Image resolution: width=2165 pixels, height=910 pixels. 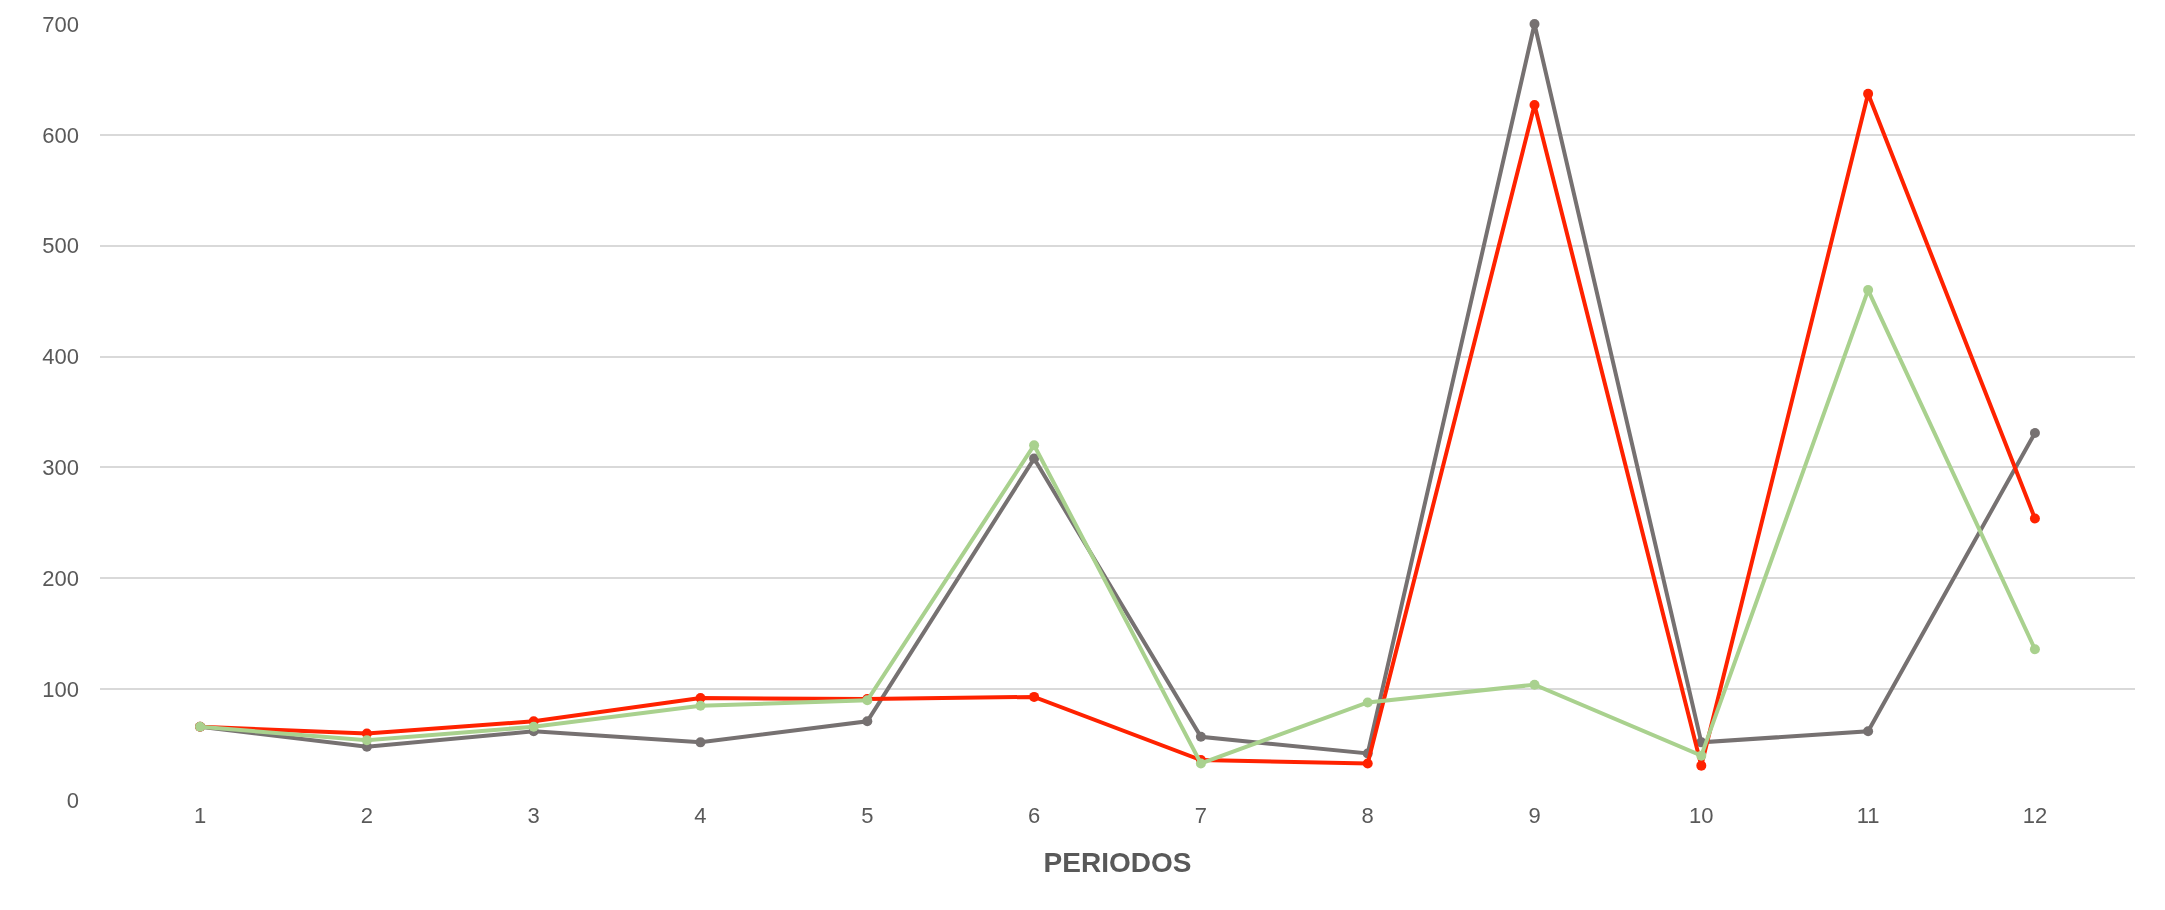 What do you see at coordinates (2035, 815) in the screenshot?
I see `x-tick-label: 12` at bounding box center [2035, 815].